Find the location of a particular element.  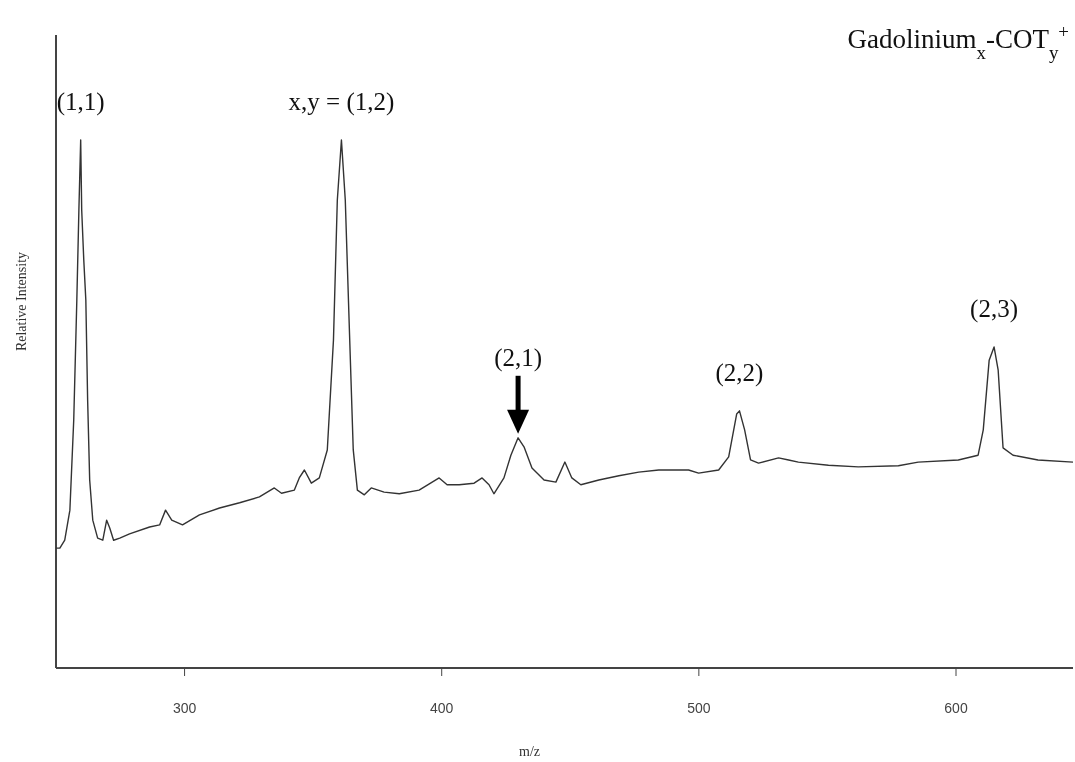

y-axis-title: Relative Intensity is located at coordinates (21, 301).